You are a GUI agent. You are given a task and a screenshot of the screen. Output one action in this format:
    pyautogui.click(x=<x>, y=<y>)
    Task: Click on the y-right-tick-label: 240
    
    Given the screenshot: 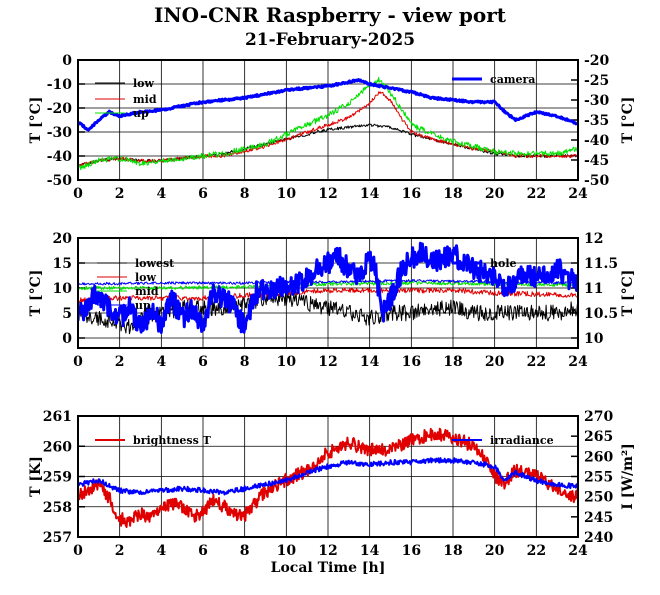 What is the action you would take?
    pyautogui.click(x=598, y=538)
    